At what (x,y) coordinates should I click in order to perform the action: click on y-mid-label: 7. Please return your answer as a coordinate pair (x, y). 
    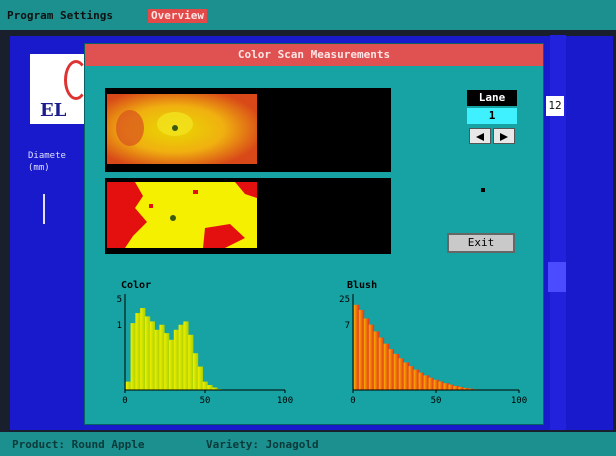
    Looking at the image, I should click on (347, 326).